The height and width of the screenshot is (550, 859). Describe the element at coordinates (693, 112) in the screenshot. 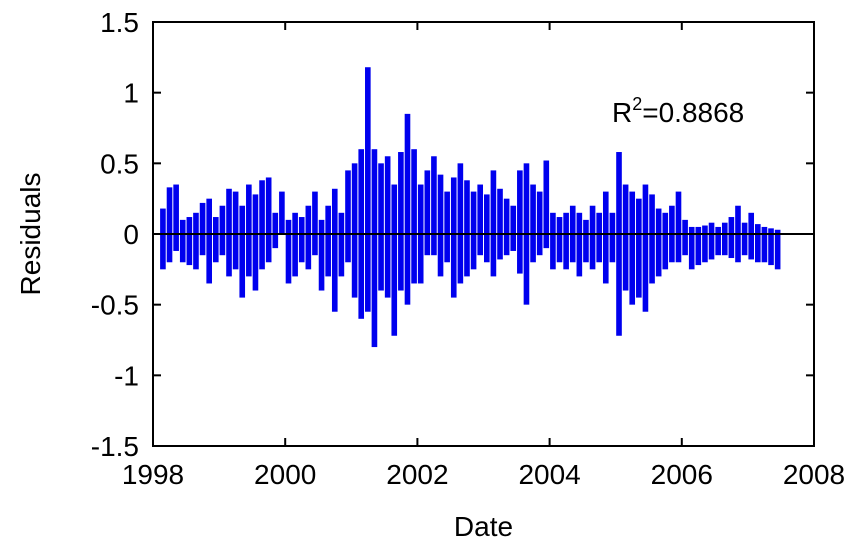

I see `r-squared-value: =0.8868` at that location.